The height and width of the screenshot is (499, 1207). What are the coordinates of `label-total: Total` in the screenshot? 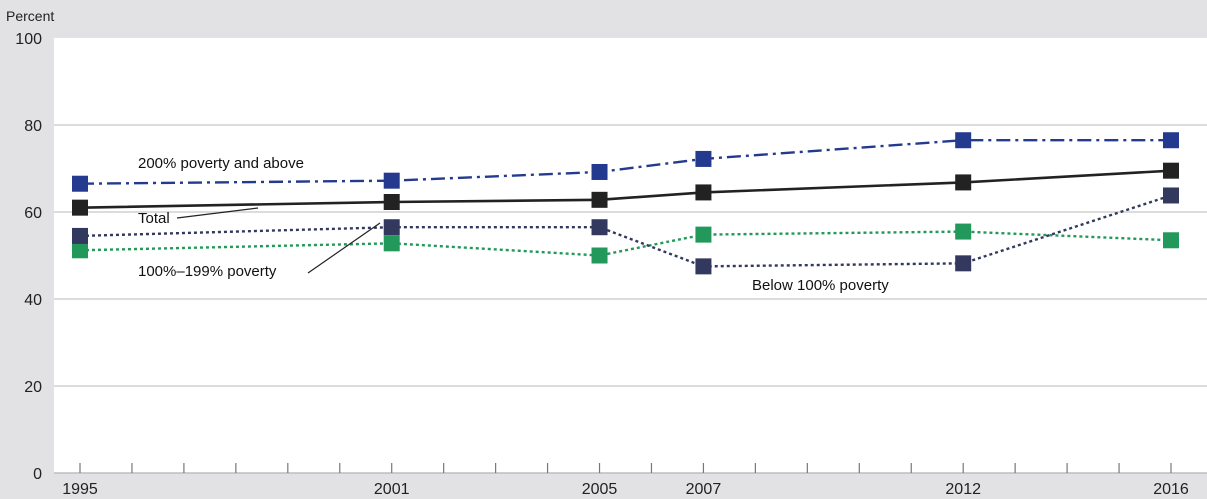 It's located at (154, 218).